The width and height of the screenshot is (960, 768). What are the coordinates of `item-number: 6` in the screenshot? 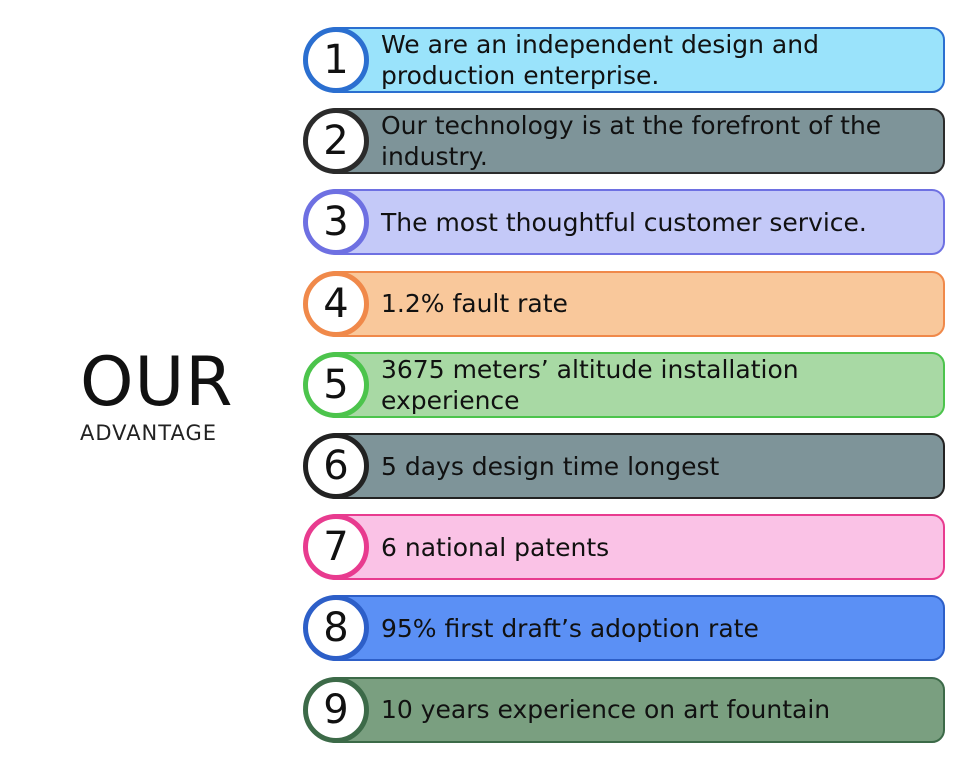 It's located at (336, 466).